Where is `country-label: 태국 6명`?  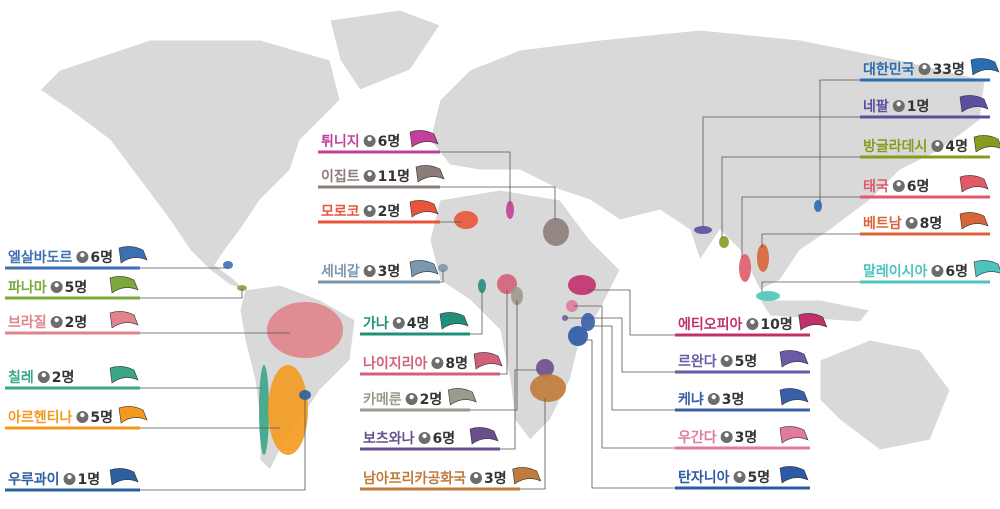 country-label: 태국 6명 is located at coordinates (926, 185).